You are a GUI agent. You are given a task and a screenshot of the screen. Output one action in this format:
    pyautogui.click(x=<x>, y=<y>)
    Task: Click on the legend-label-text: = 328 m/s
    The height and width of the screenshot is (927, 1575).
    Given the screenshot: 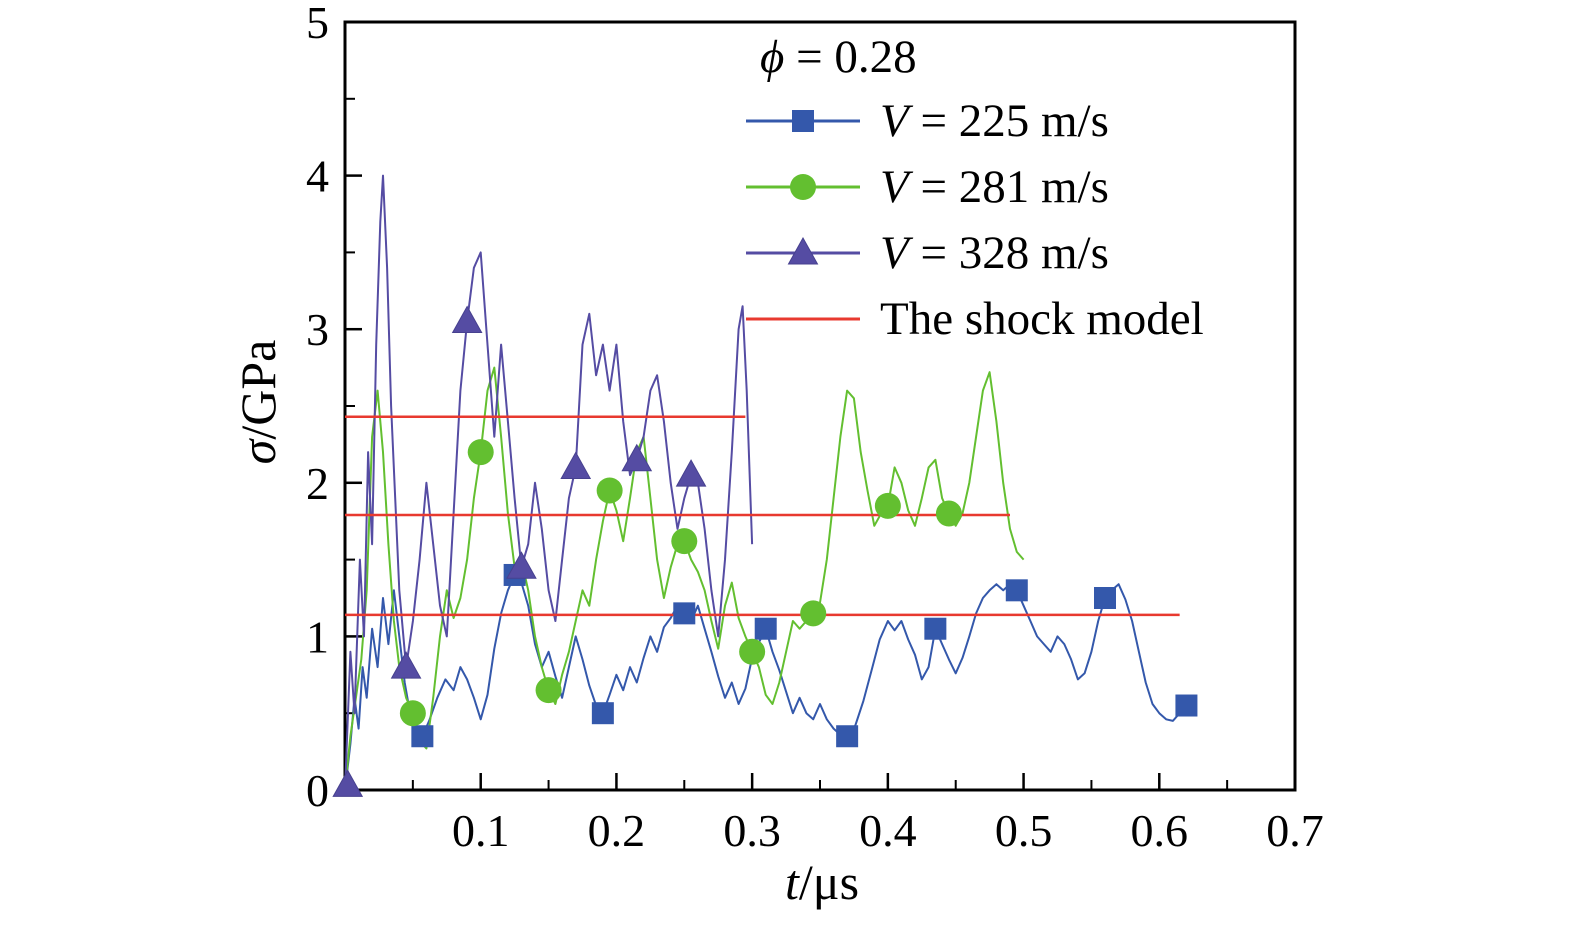 What is the action you would take?
    pyautogui.click(x=1008, y=253)
    